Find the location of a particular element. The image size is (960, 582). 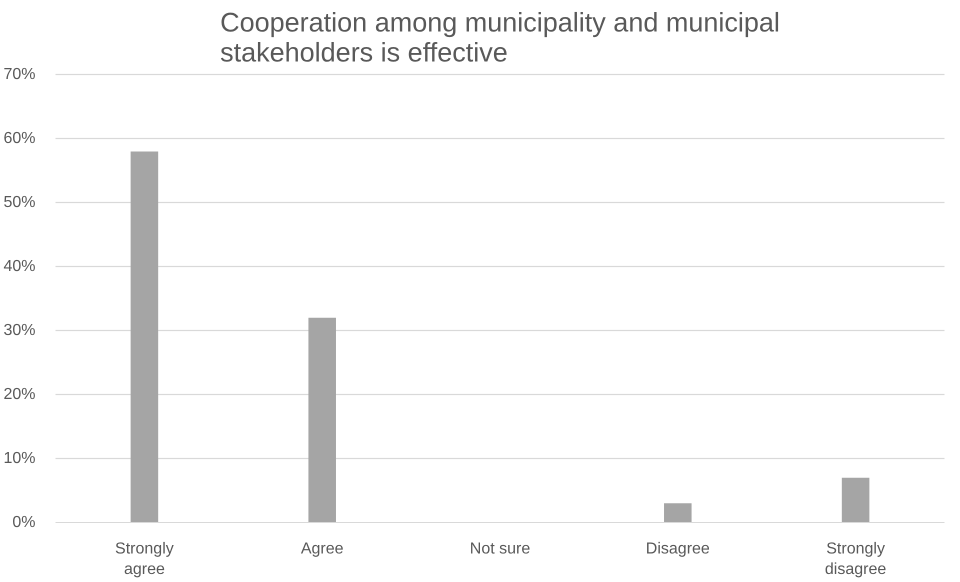

y-tick-label: 30% is located at coordinates (19, 331).